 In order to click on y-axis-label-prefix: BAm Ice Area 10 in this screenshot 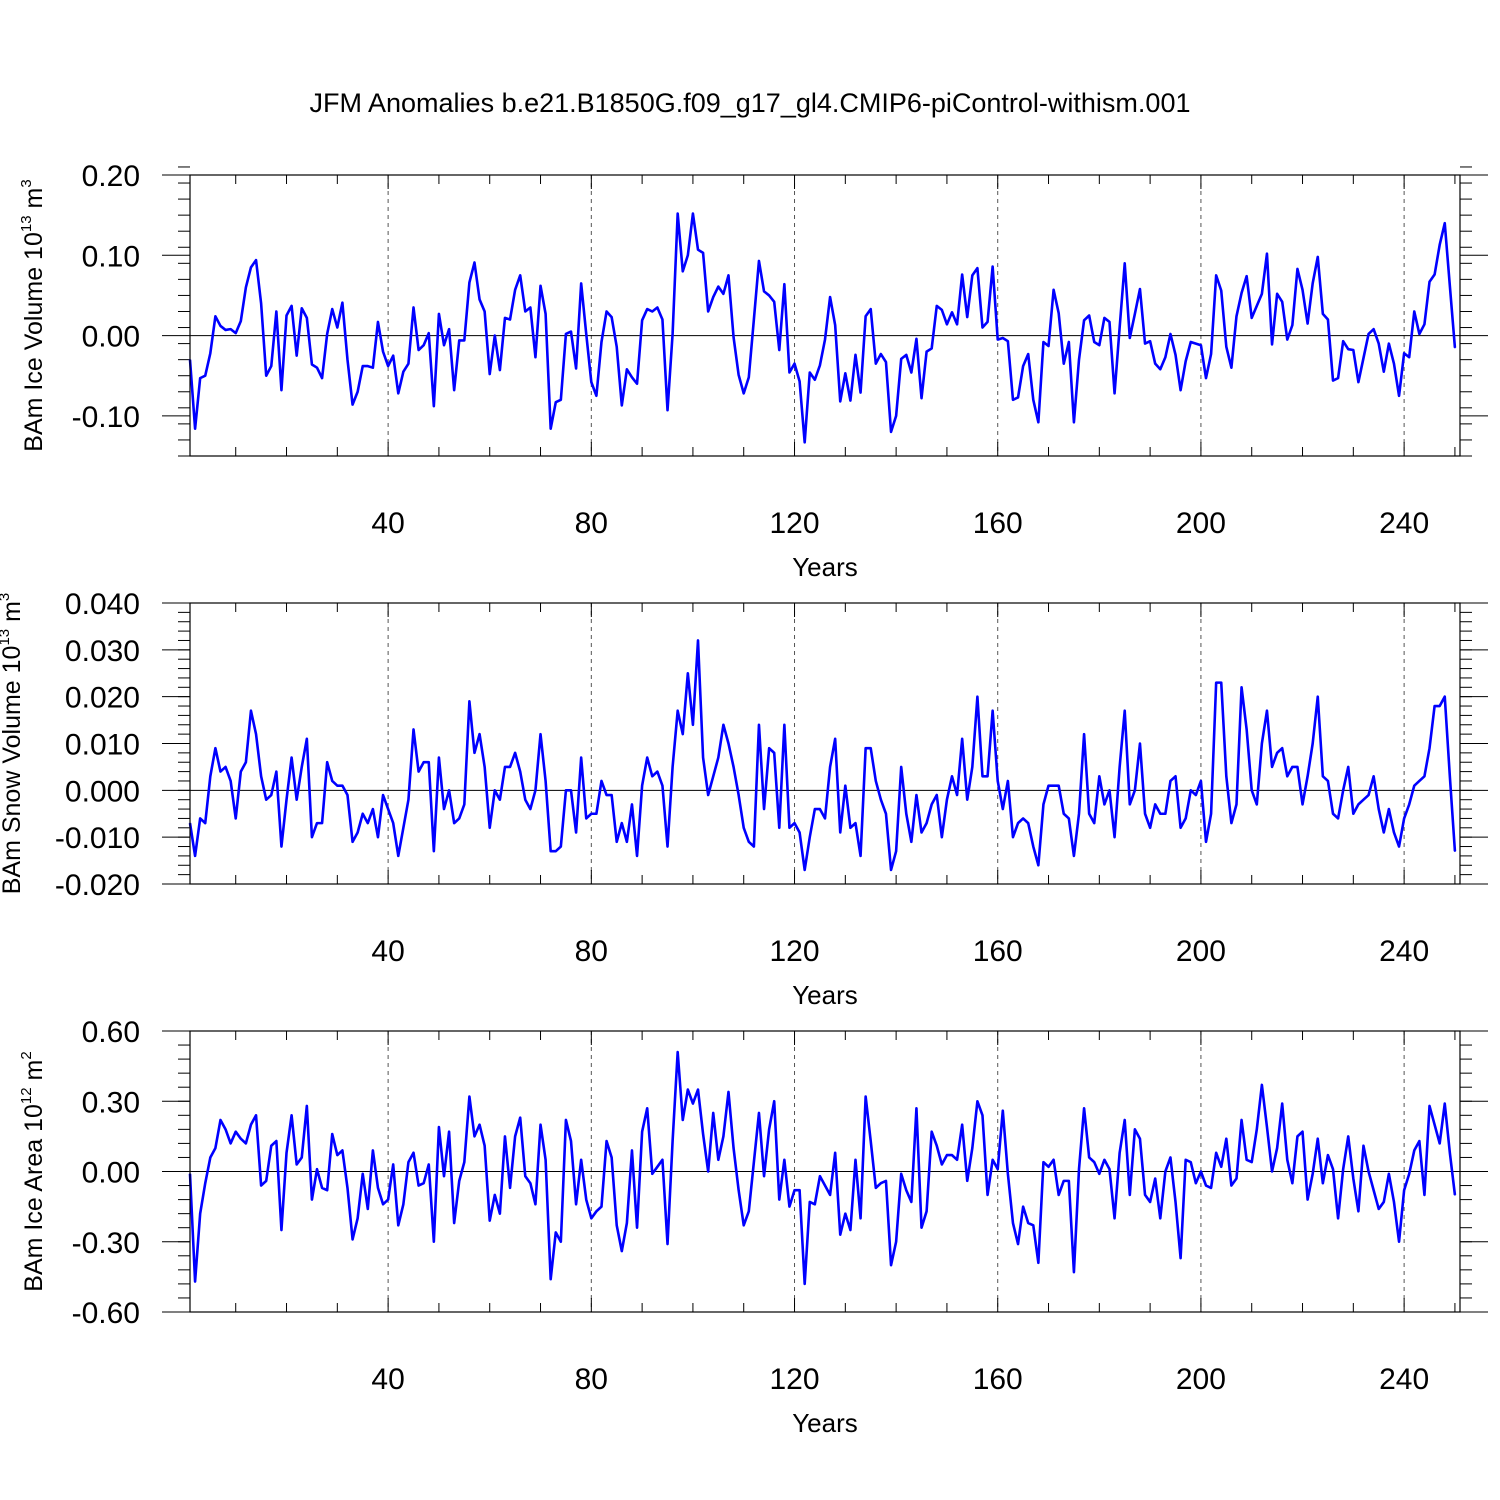, I will do `click(34, 1198)`.